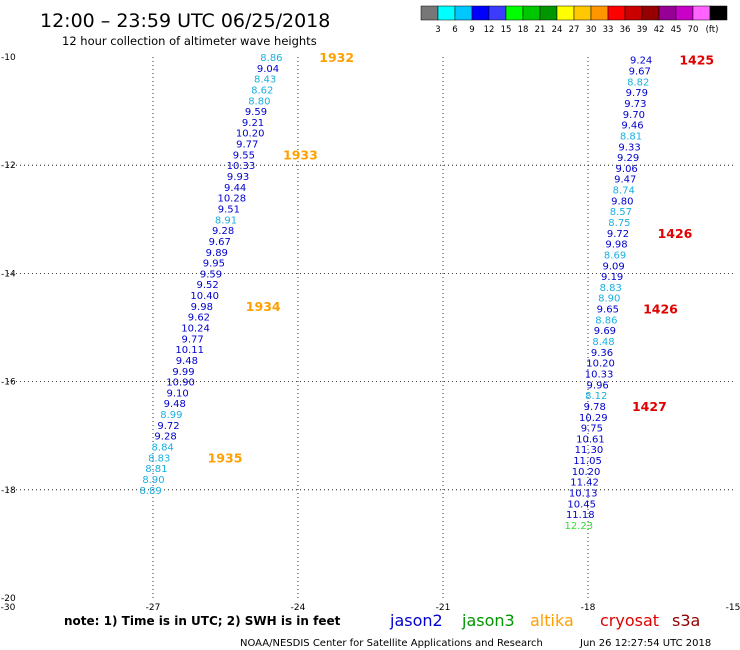  I want to click on wave-height-label: 8.43, so click(265, 80).